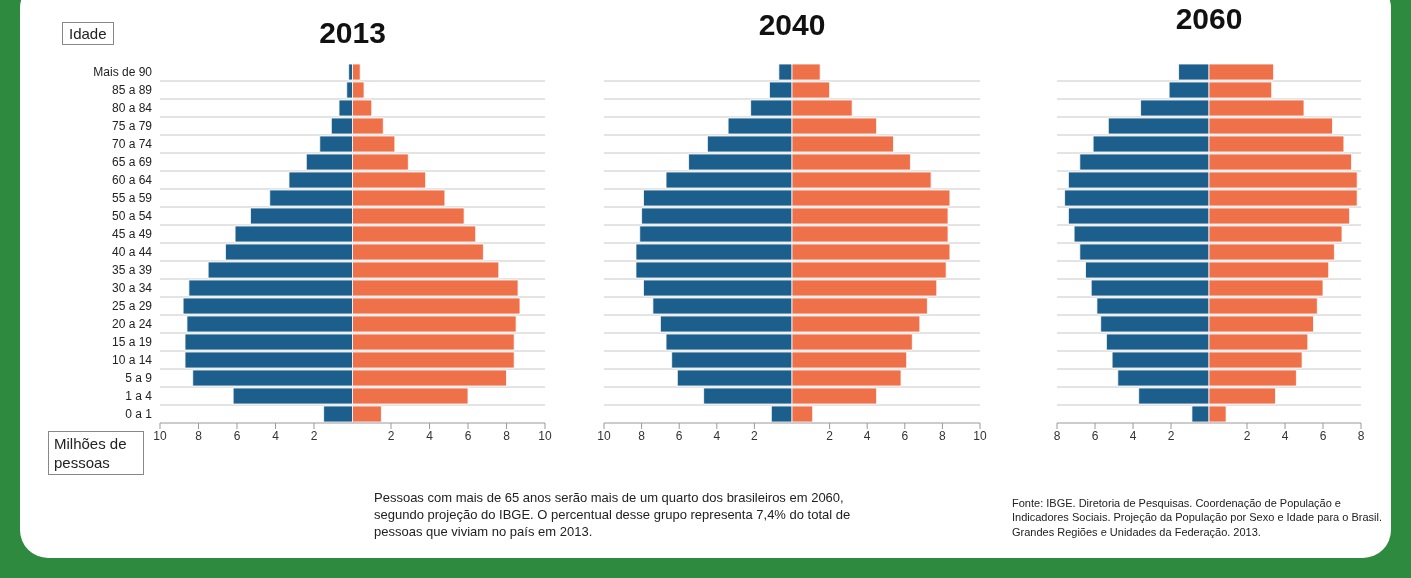  I want to click on y-tick-label: 60 a 64, so click(132, 180).